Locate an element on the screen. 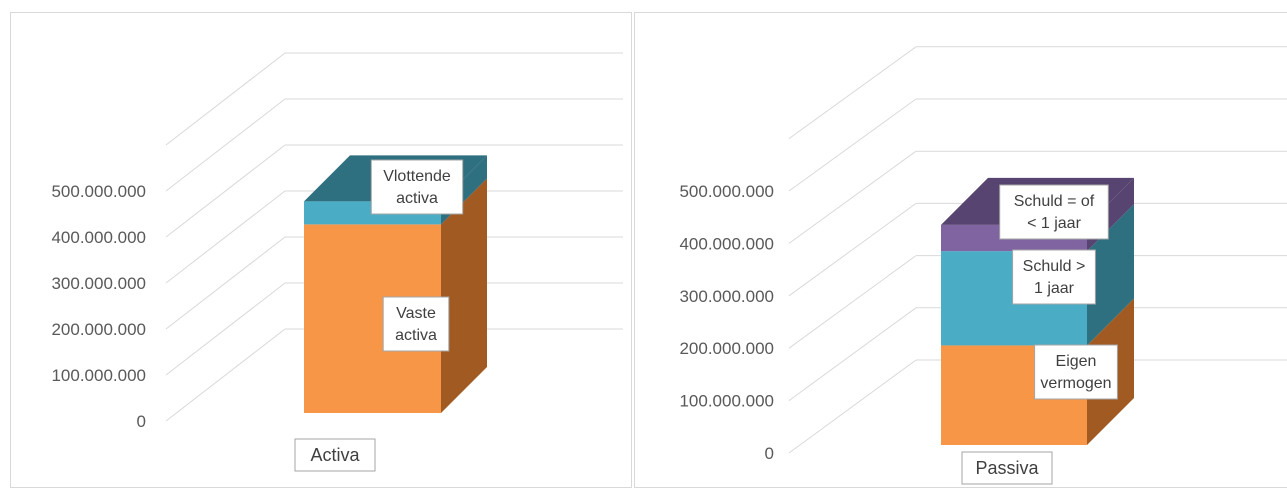 This screenshot has width=1287, height=489. data-label-eigen-vermogen: Eigen vermogen is located at coordinates (1075, 372).